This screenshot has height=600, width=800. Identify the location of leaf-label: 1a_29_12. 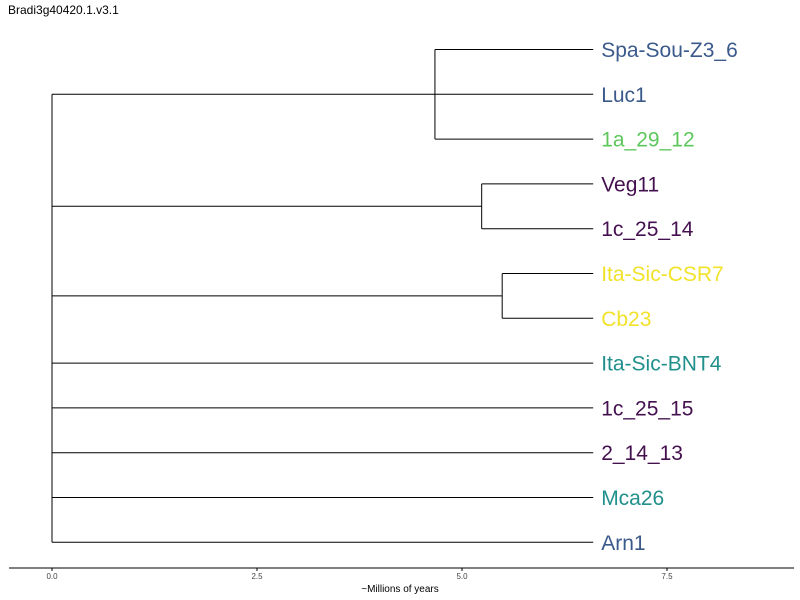
(647, 140).